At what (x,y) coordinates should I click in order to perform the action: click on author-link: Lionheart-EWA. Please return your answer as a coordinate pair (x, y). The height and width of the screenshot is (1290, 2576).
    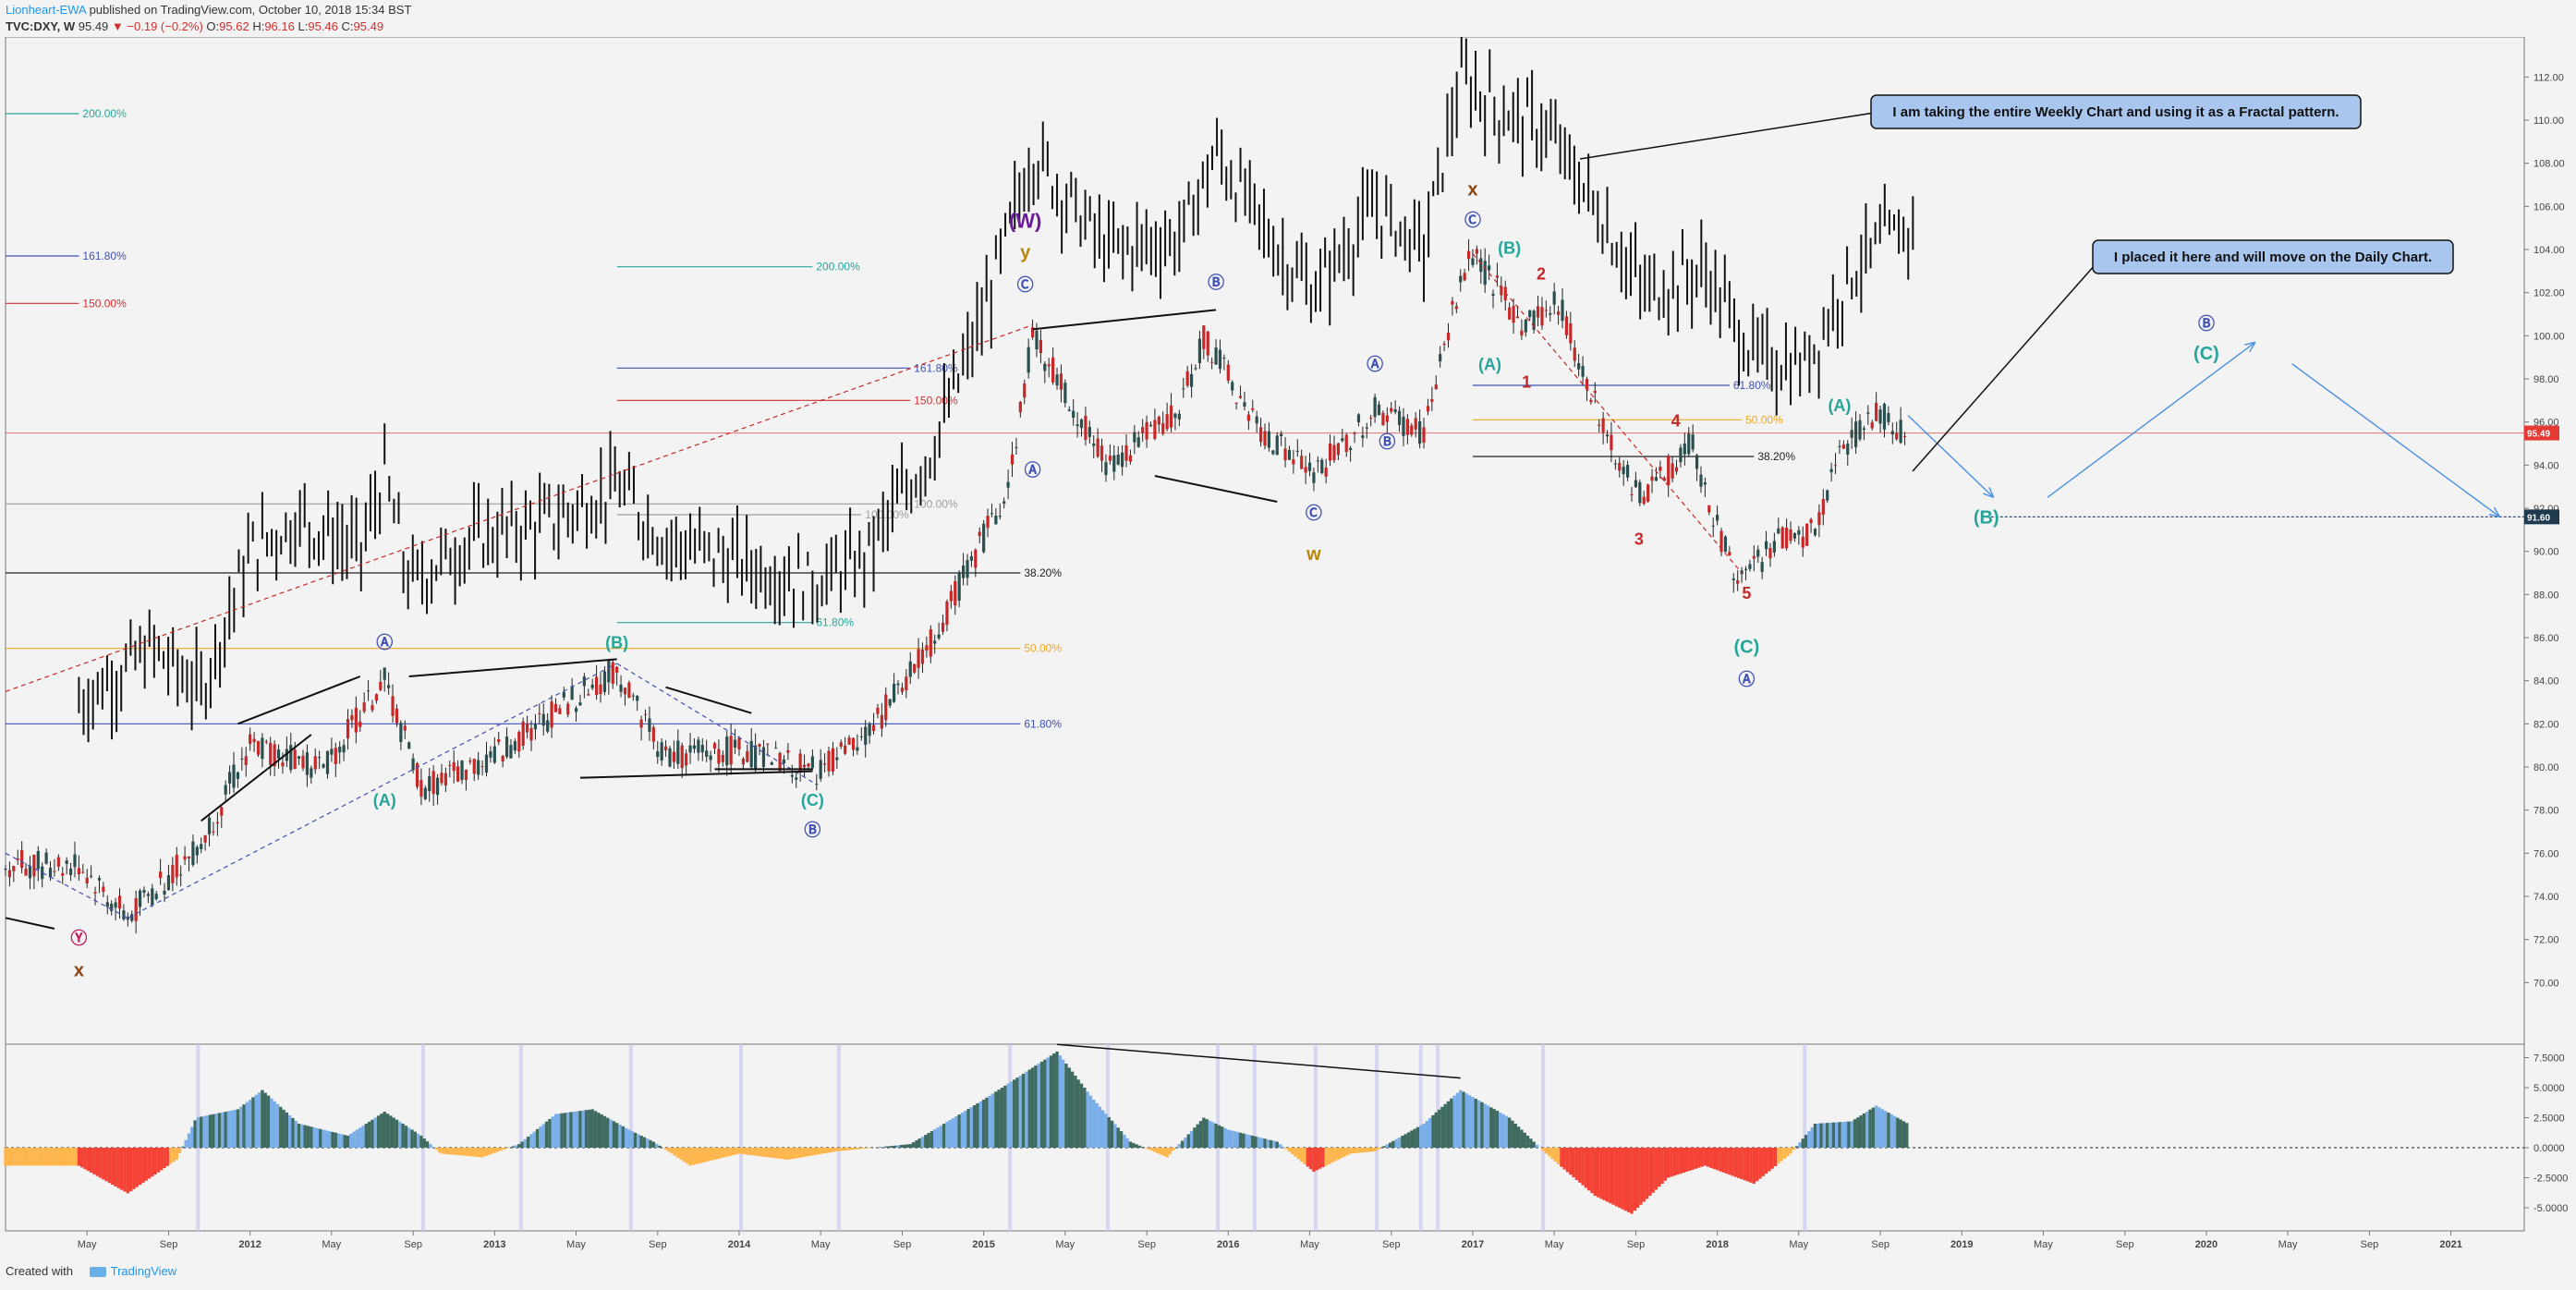
    Looking at the image, I should click on (46, 10).